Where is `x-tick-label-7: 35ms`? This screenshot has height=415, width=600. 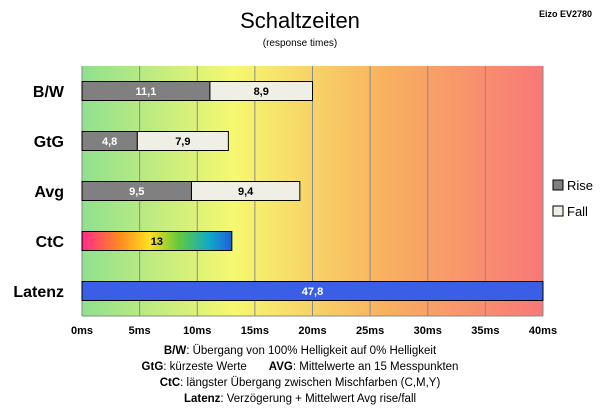
x-tick-label-7: 35ms is located at coordinates (485, 331).